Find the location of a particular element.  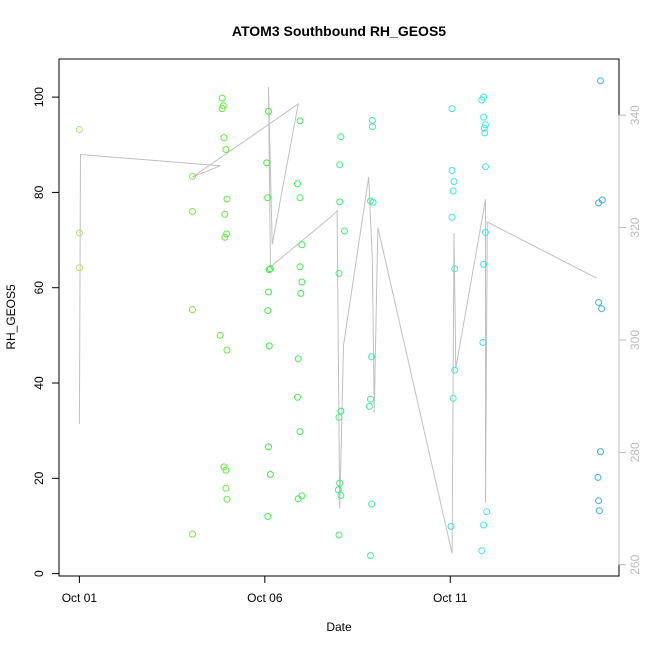

chart-title: ATOM3 Southbound RH_GEOS5 is located at coordinates (339, 31).